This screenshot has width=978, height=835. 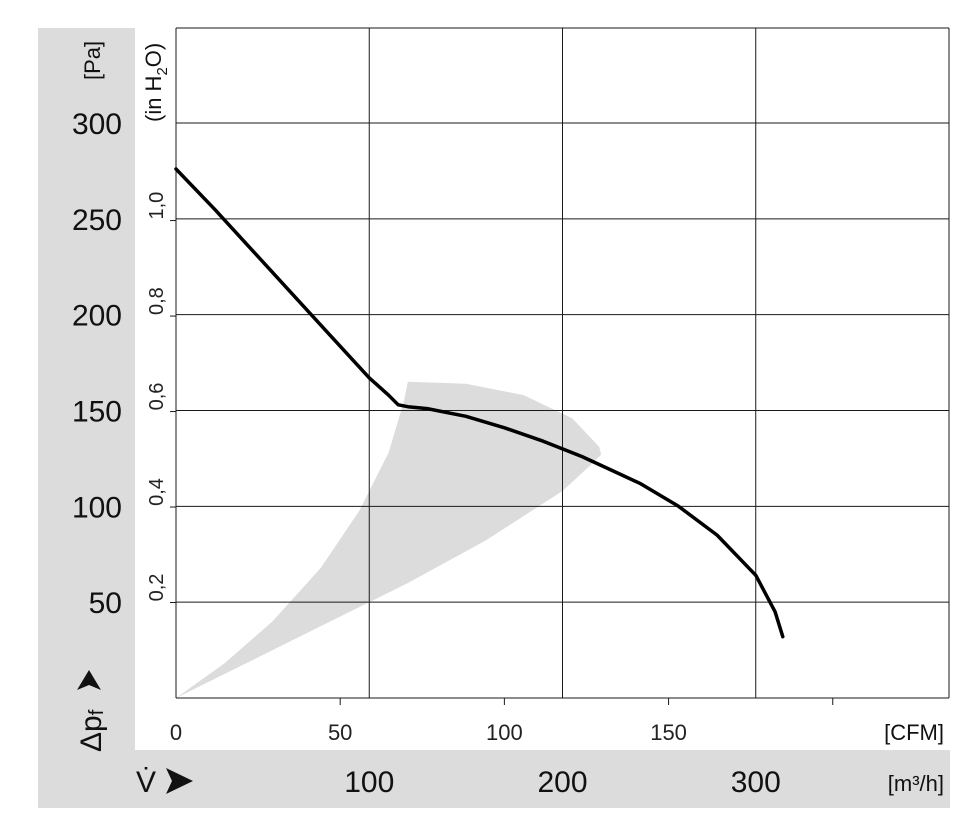 What do you see at coordinates (97, 316) in the screenshot?
I see `y-tick-pa-200: 200` at bounding box center [97, 316].